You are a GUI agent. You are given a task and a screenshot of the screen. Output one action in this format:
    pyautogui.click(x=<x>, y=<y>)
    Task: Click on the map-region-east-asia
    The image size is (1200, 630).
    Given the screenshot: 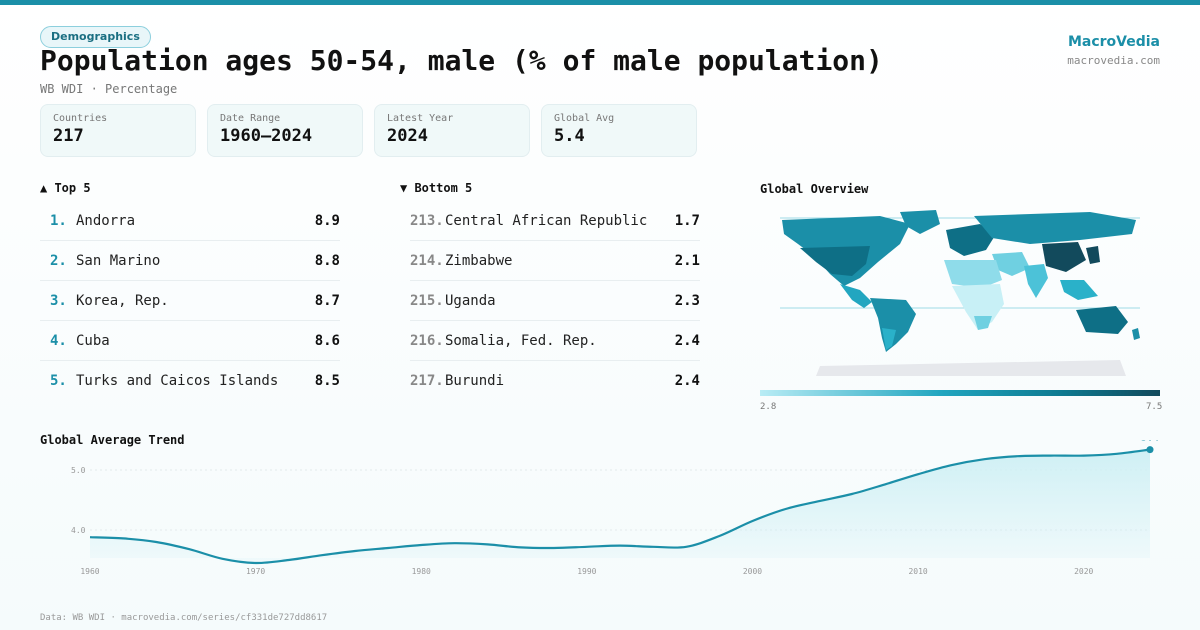 What is the action you would take?
    pyautogui.click(x=1093, y=255)
    